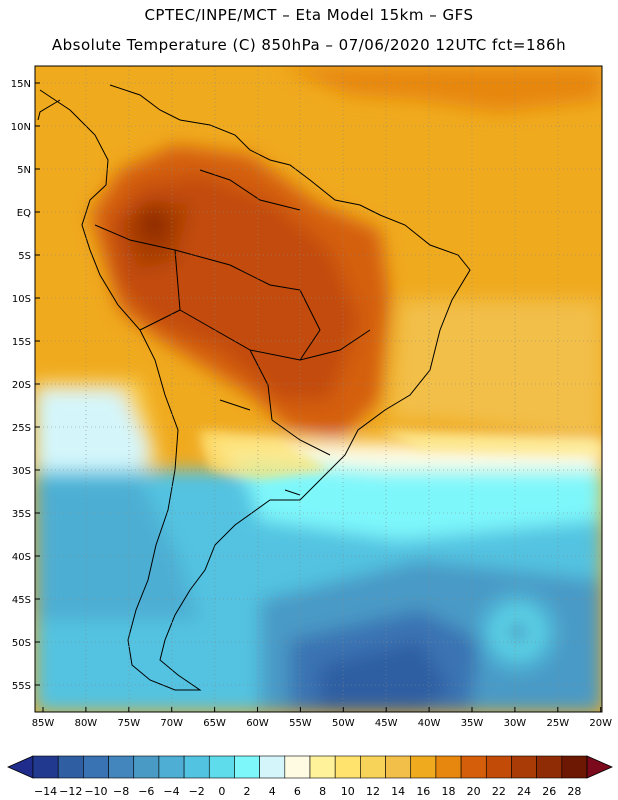 The image size is (618, 800). What do you see at coordinates (515, 723) in the screenshot?
I see `lon-label: 30W` at bounding box center [515, 723].